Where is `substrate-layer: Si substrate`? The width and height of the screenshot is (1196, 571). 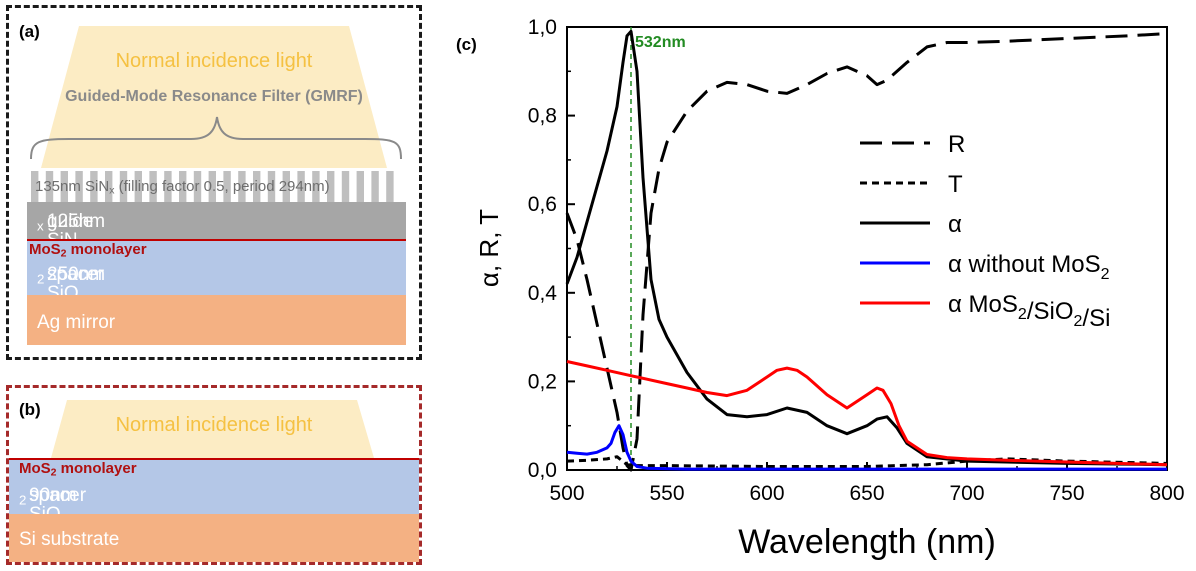 substrate-layer: Si substrate is located at coordinates (214, 538).